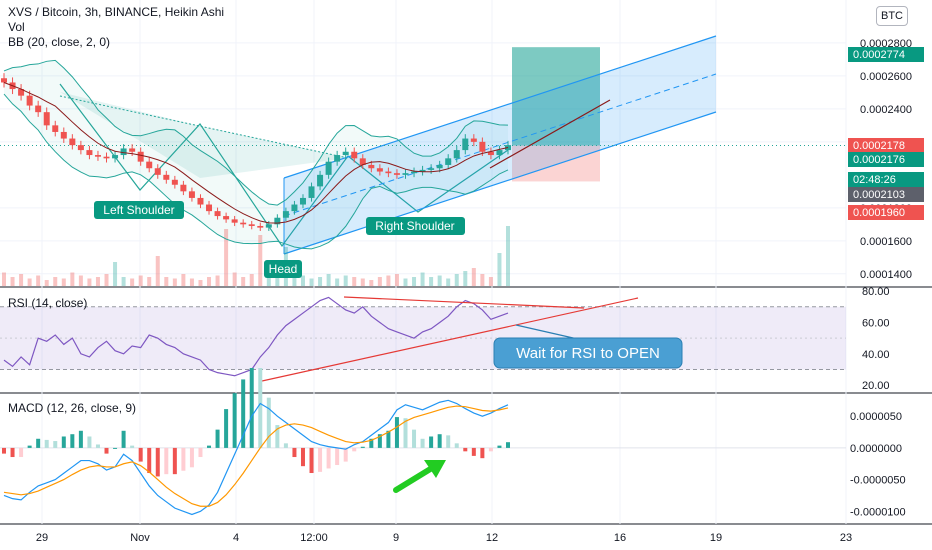 The width and height of the screenshot is (932, 550). What do you see at coordinates (16, 27) in the screenshot?
I see `volume-indicator-title: Vol` at bounding box center [16, 27].